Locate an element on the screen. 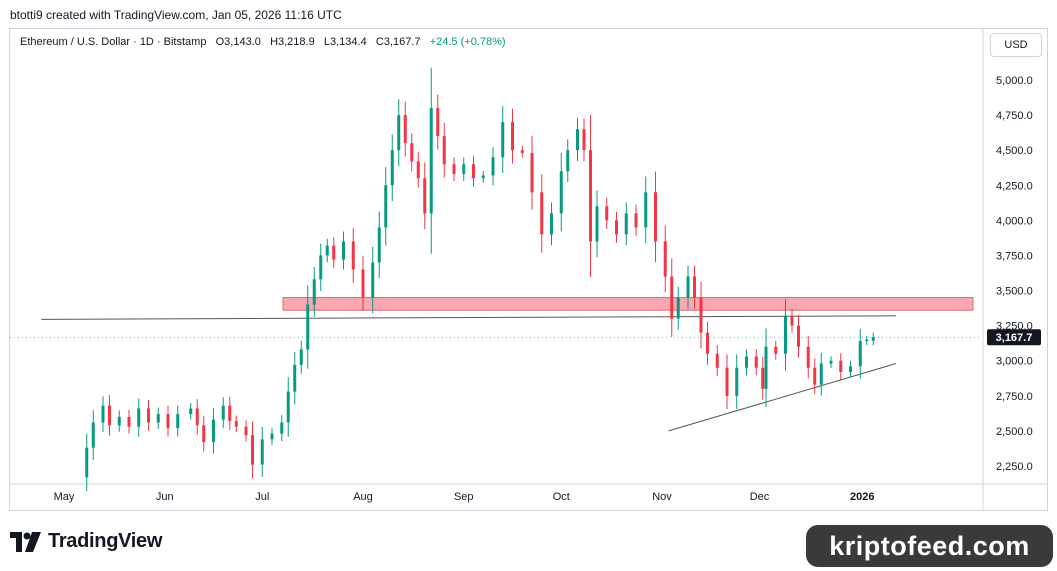 The image size is (1057, 571). x-tick-label: 2026 is located at coordinates (862, 497).